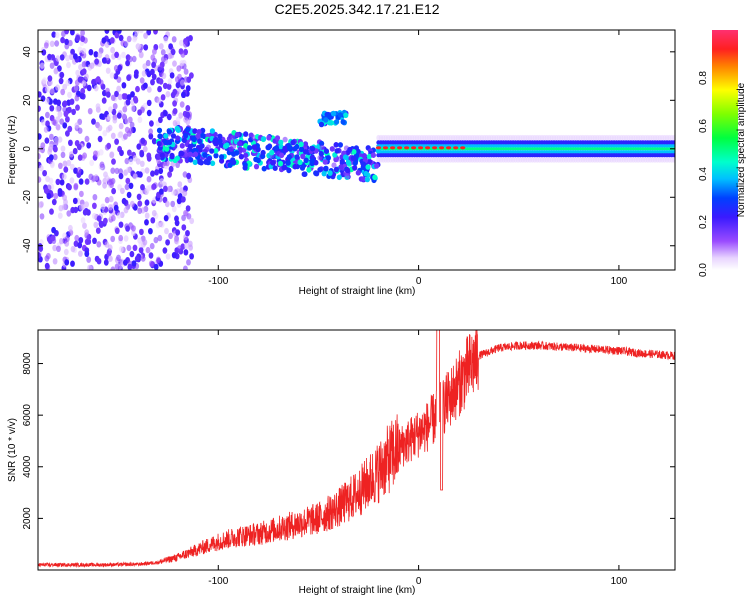 This screenshot has width=750, height=600. Describe the element at coordinates (703, 174) in the screenshot. I see `colorbar-ticks: 0.0 0.2 0.4 0.6 0.8` at that location.